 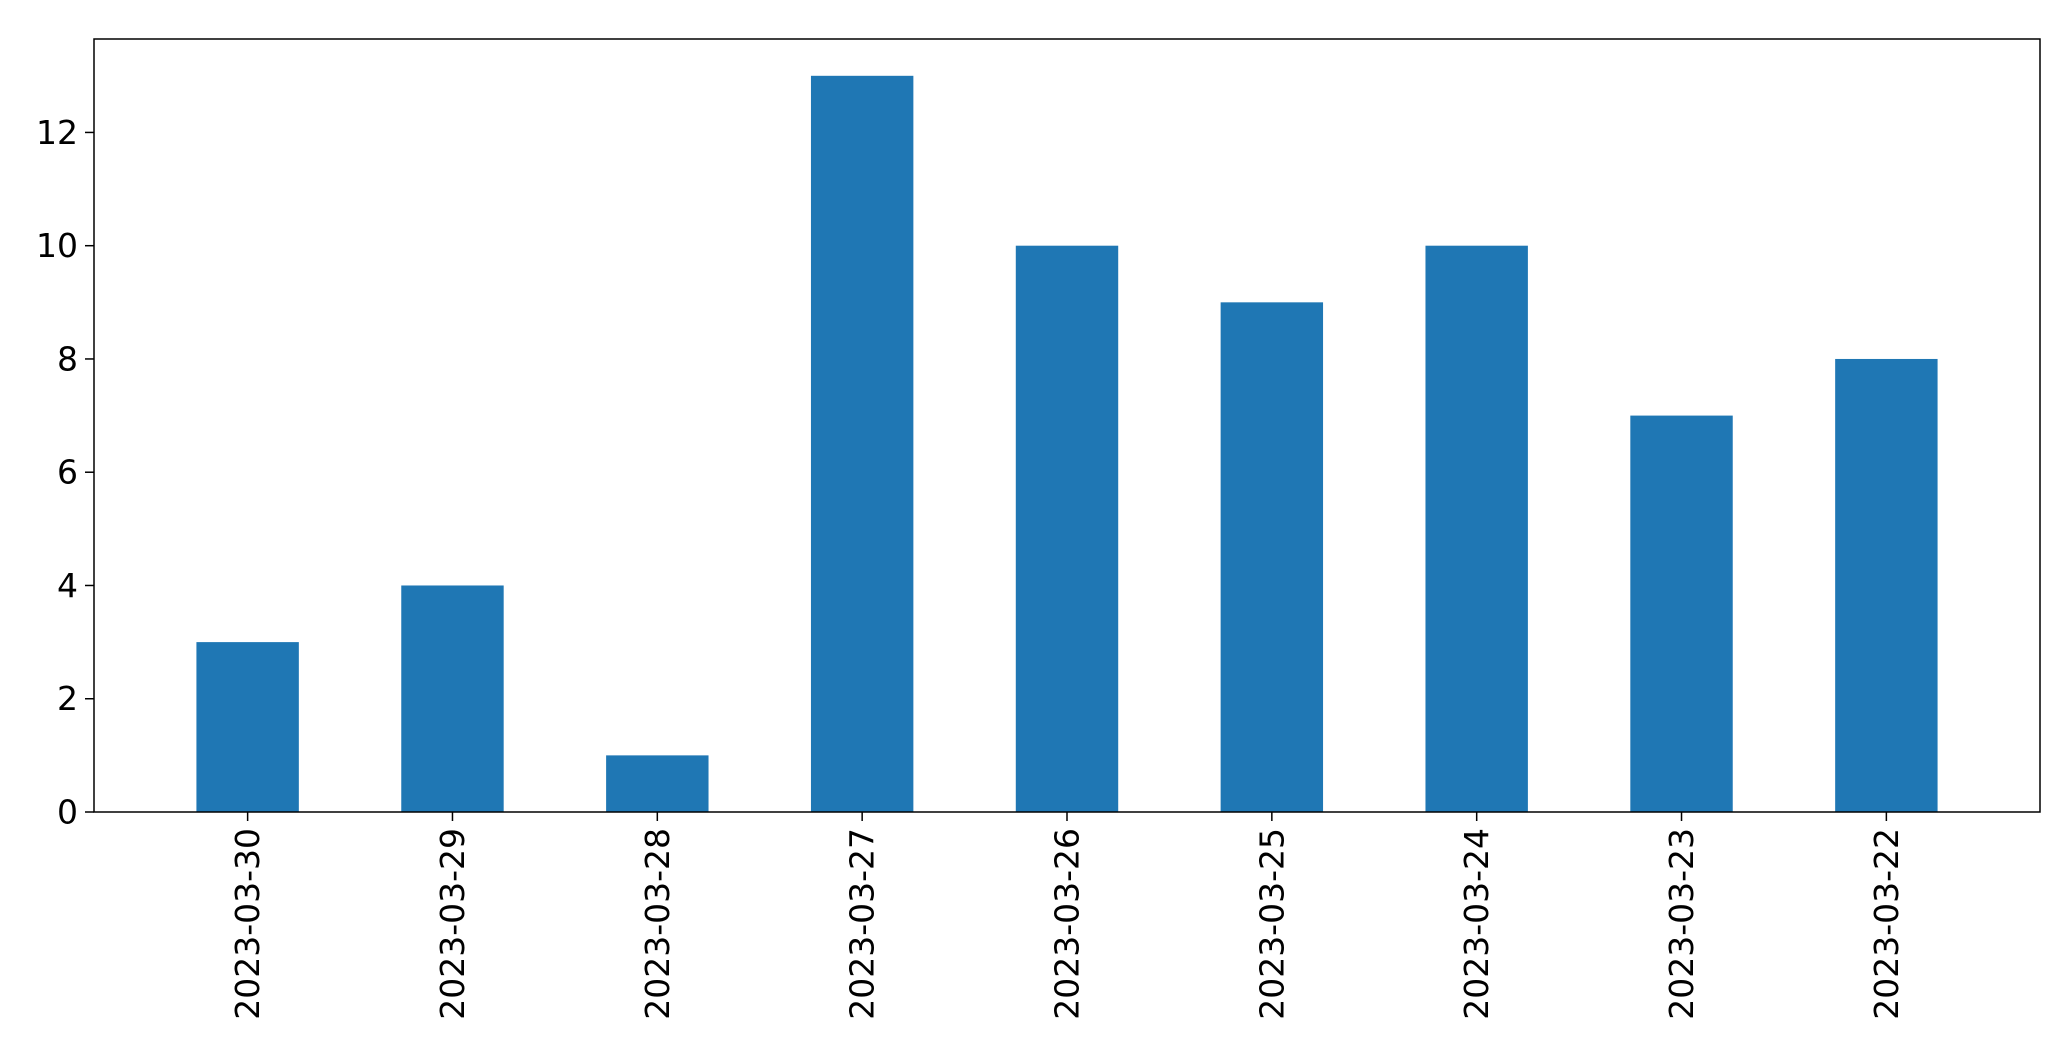 What do you see at coordinates (1681, 924) in the screenshot?
I see `x-tick-label-2023-03-23: 2023-03-23` at bounding box center [1681, 924].